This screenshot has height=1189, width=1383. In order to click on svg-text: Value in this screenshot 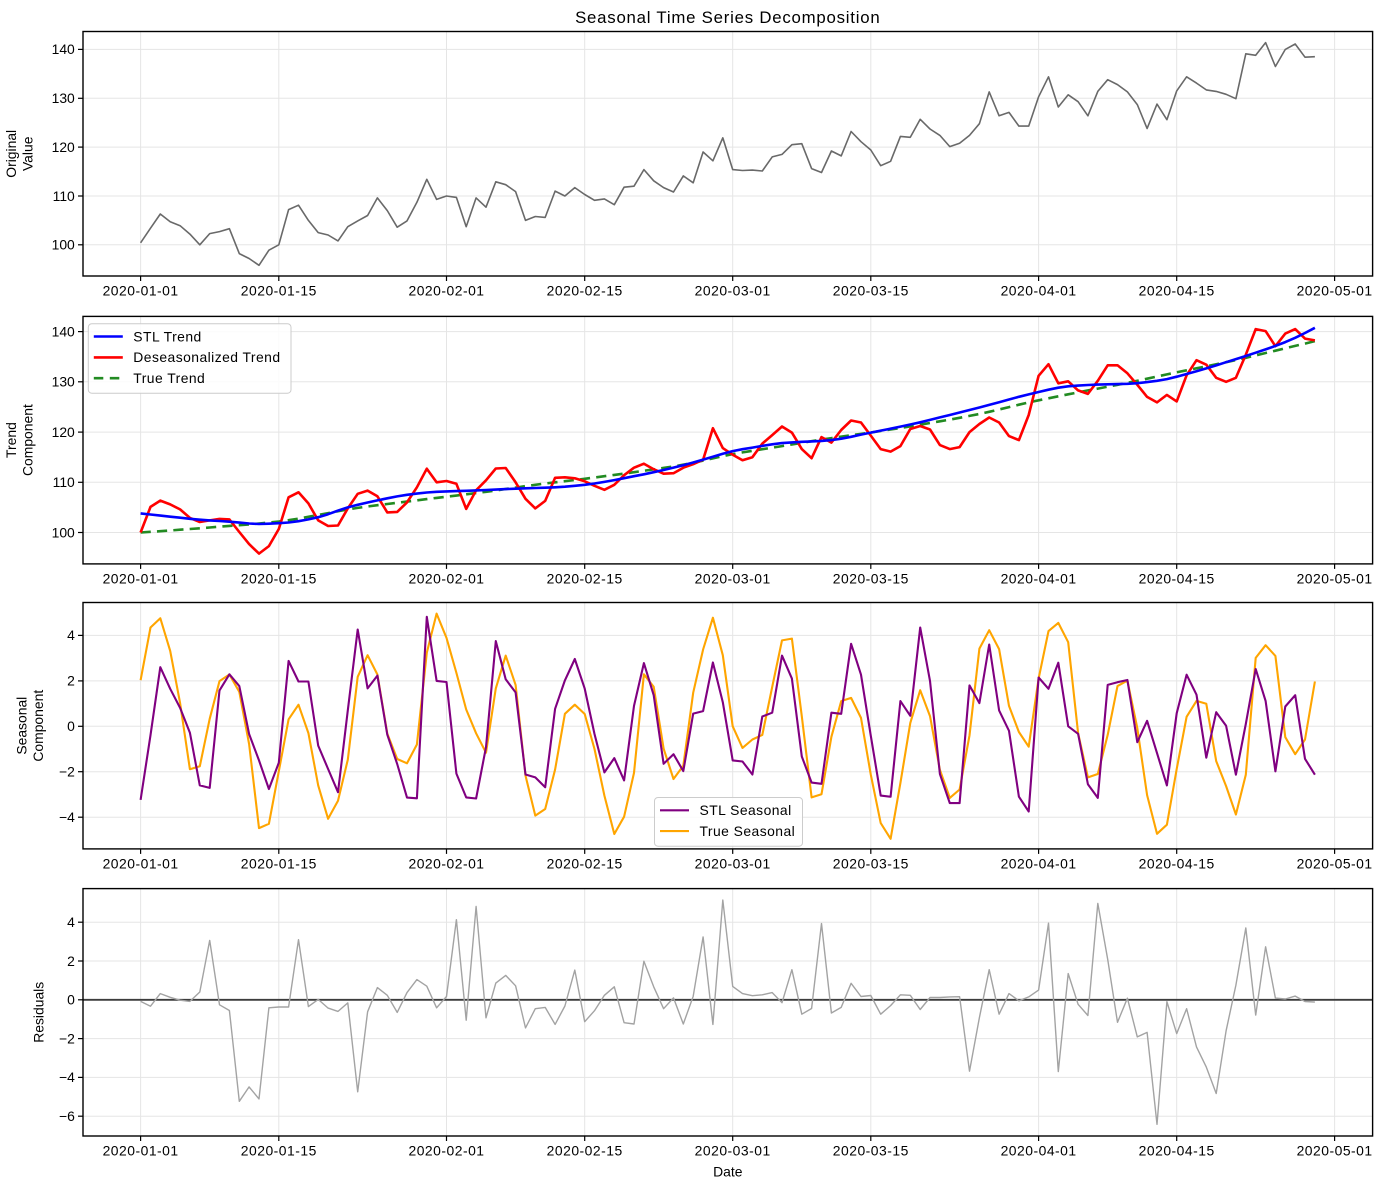, I will do `click(28, 153)`.